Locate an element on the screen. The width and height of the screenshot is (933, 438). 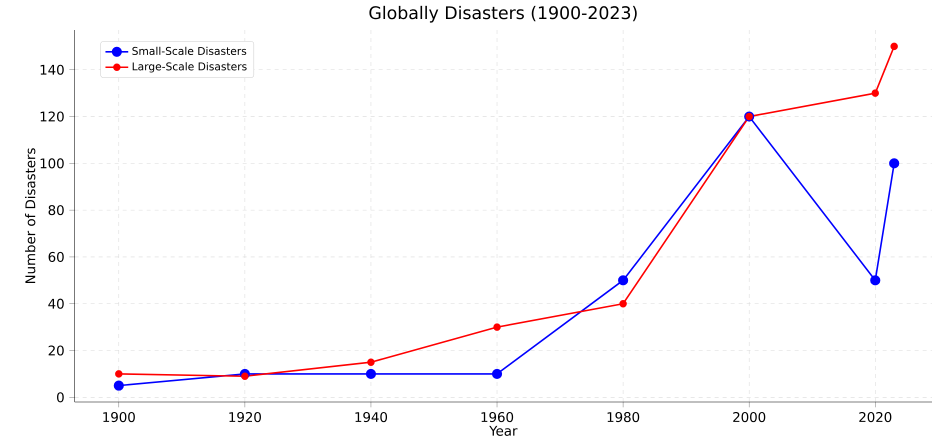
x-tick-label: 1940 is located at coordinates (371, 417).